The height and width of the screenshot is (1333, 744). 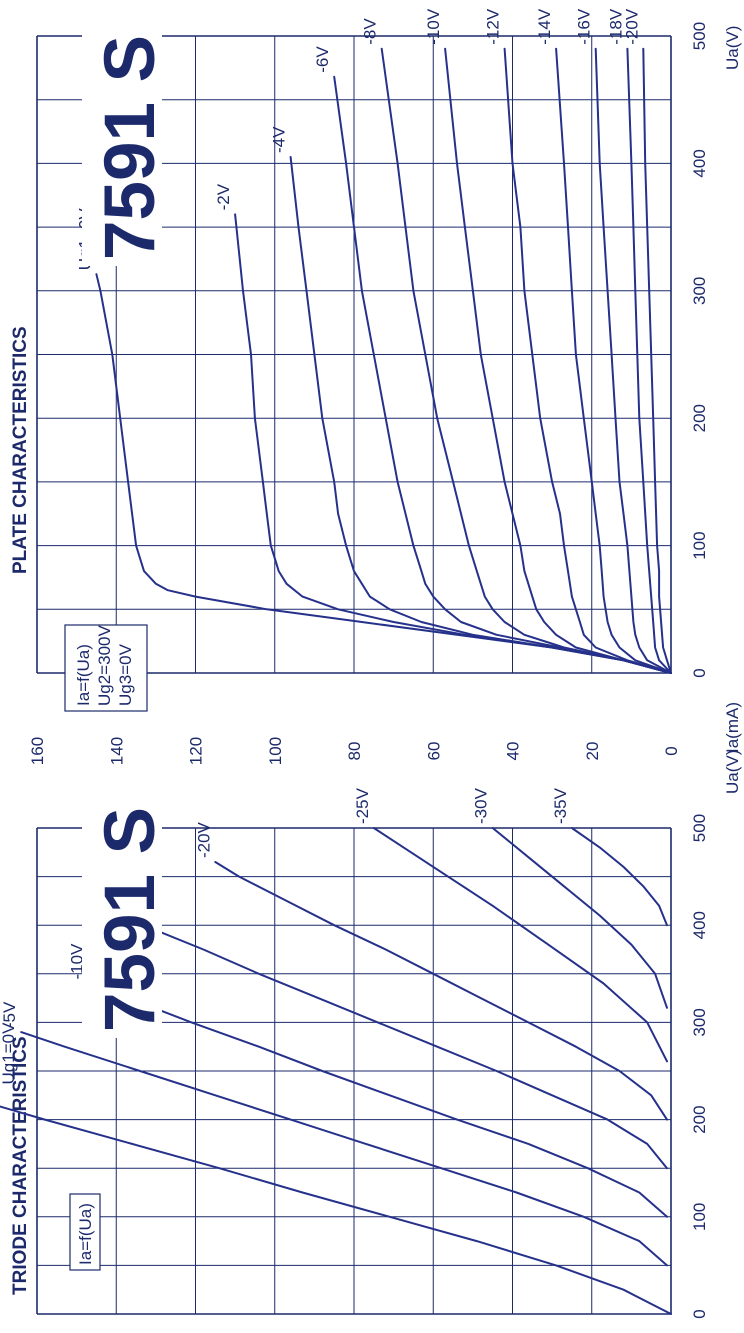 I want to click on plate-legend-line-2: Ug2=300V, so click(x=104, y=665).